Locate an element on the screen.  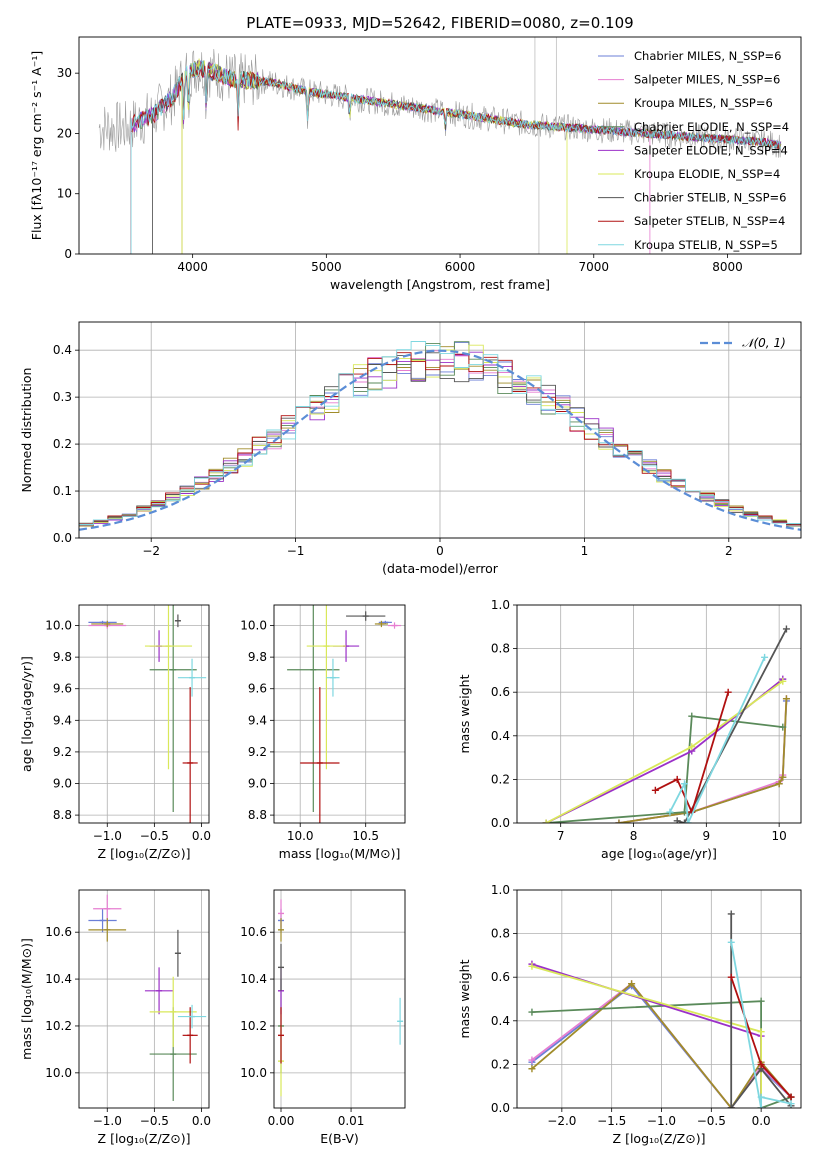
y-tick-label: 0 is located at coordinates (68, 254).